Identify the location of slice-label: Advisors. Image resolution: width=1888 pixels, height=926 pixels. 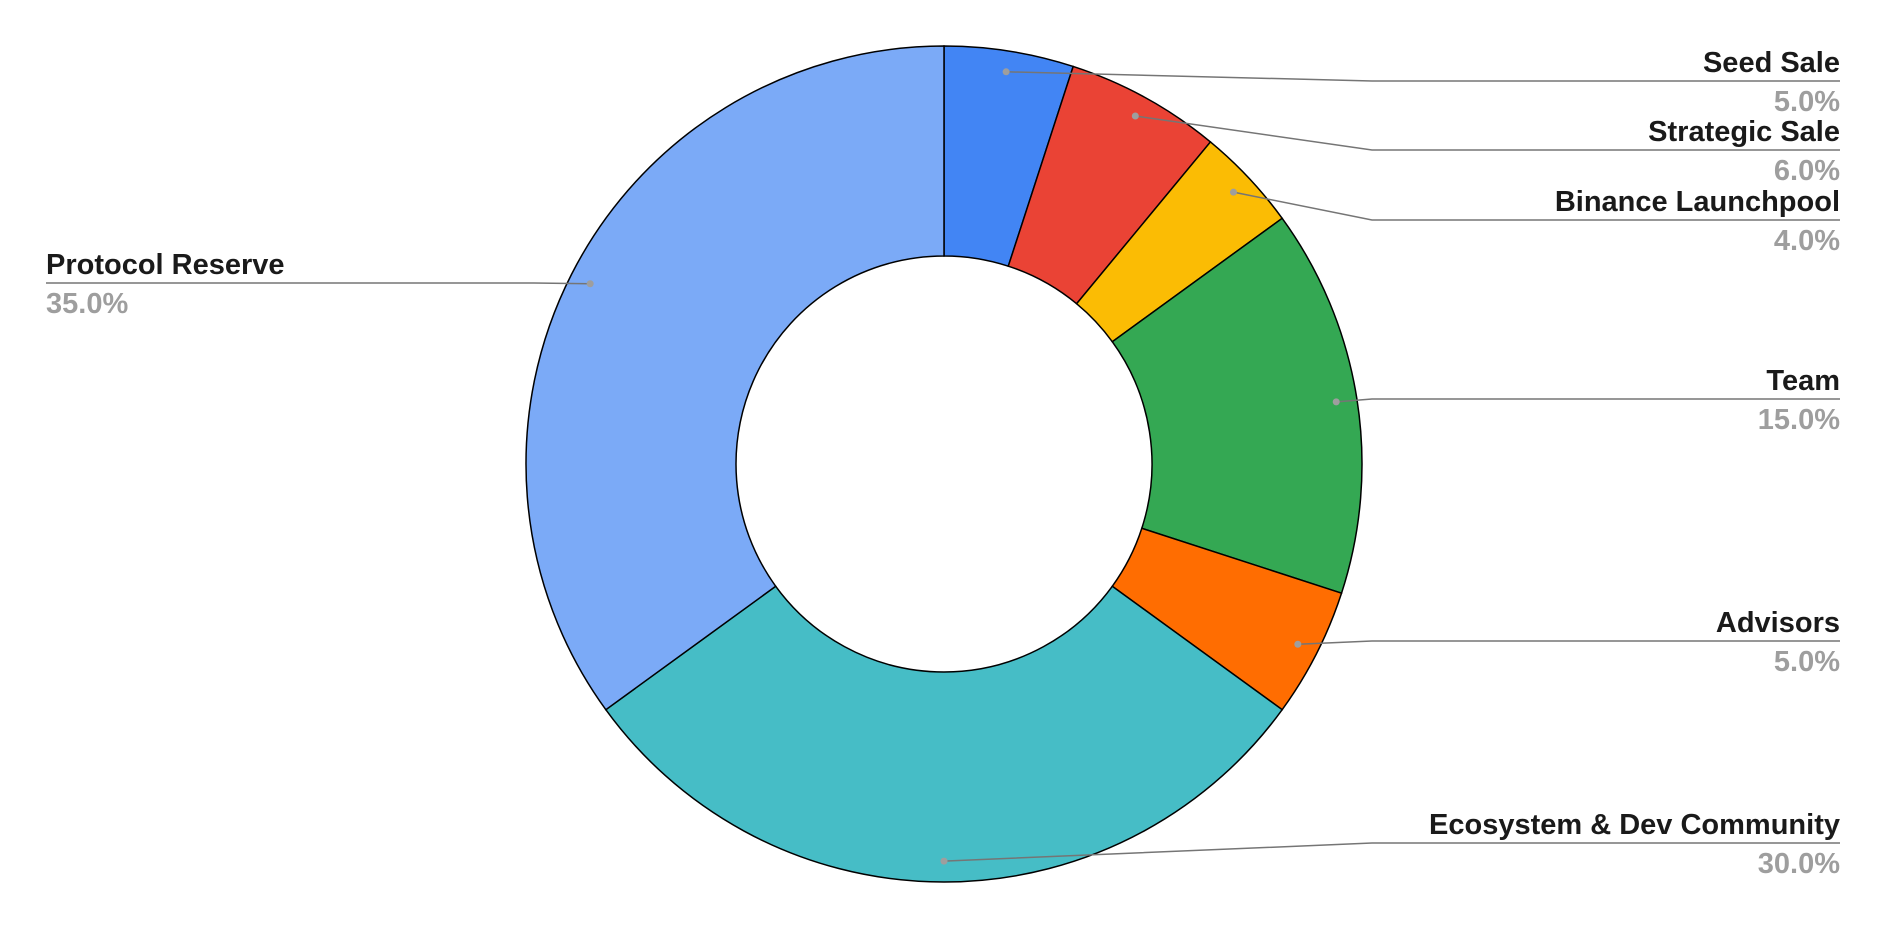
(1778, 623).